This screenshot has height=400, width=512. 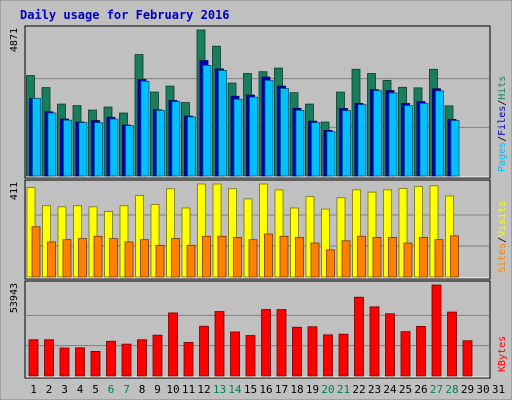 What do you see at coordinates (219, 389) in the screenshot?
I see `x-tick-label-13: 13` at bounding box center [219, 389].